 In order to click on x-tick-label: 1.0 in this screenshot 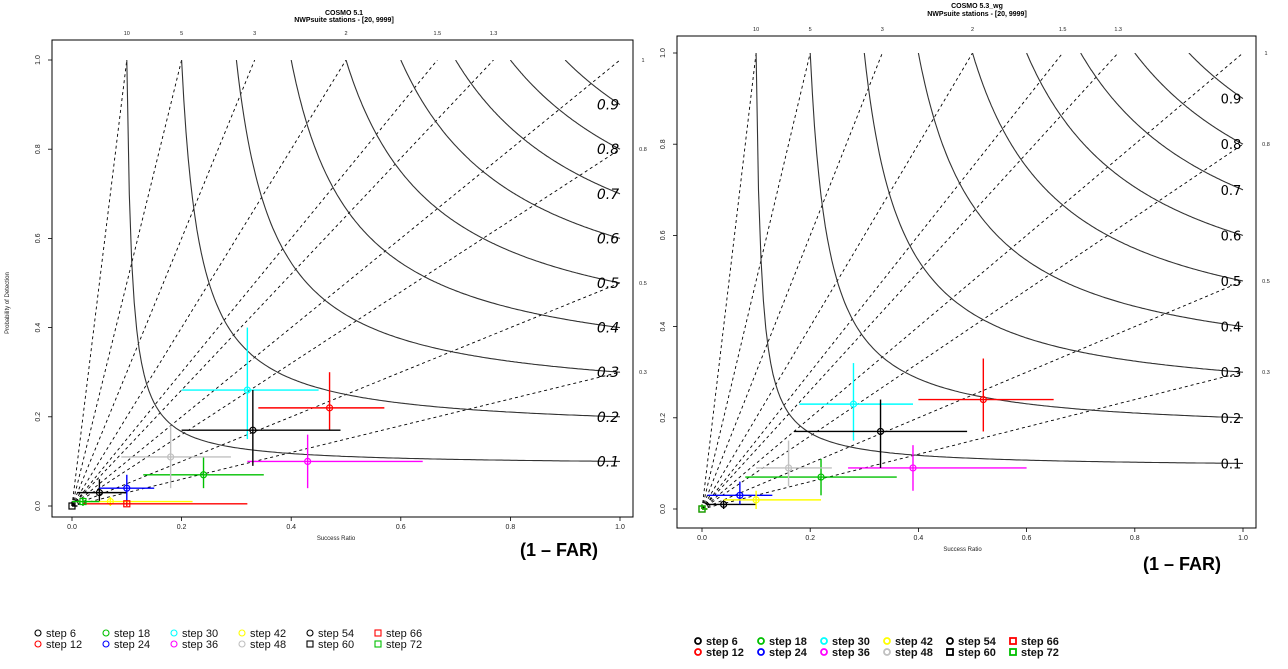, I will do `click(1243, 538)`.